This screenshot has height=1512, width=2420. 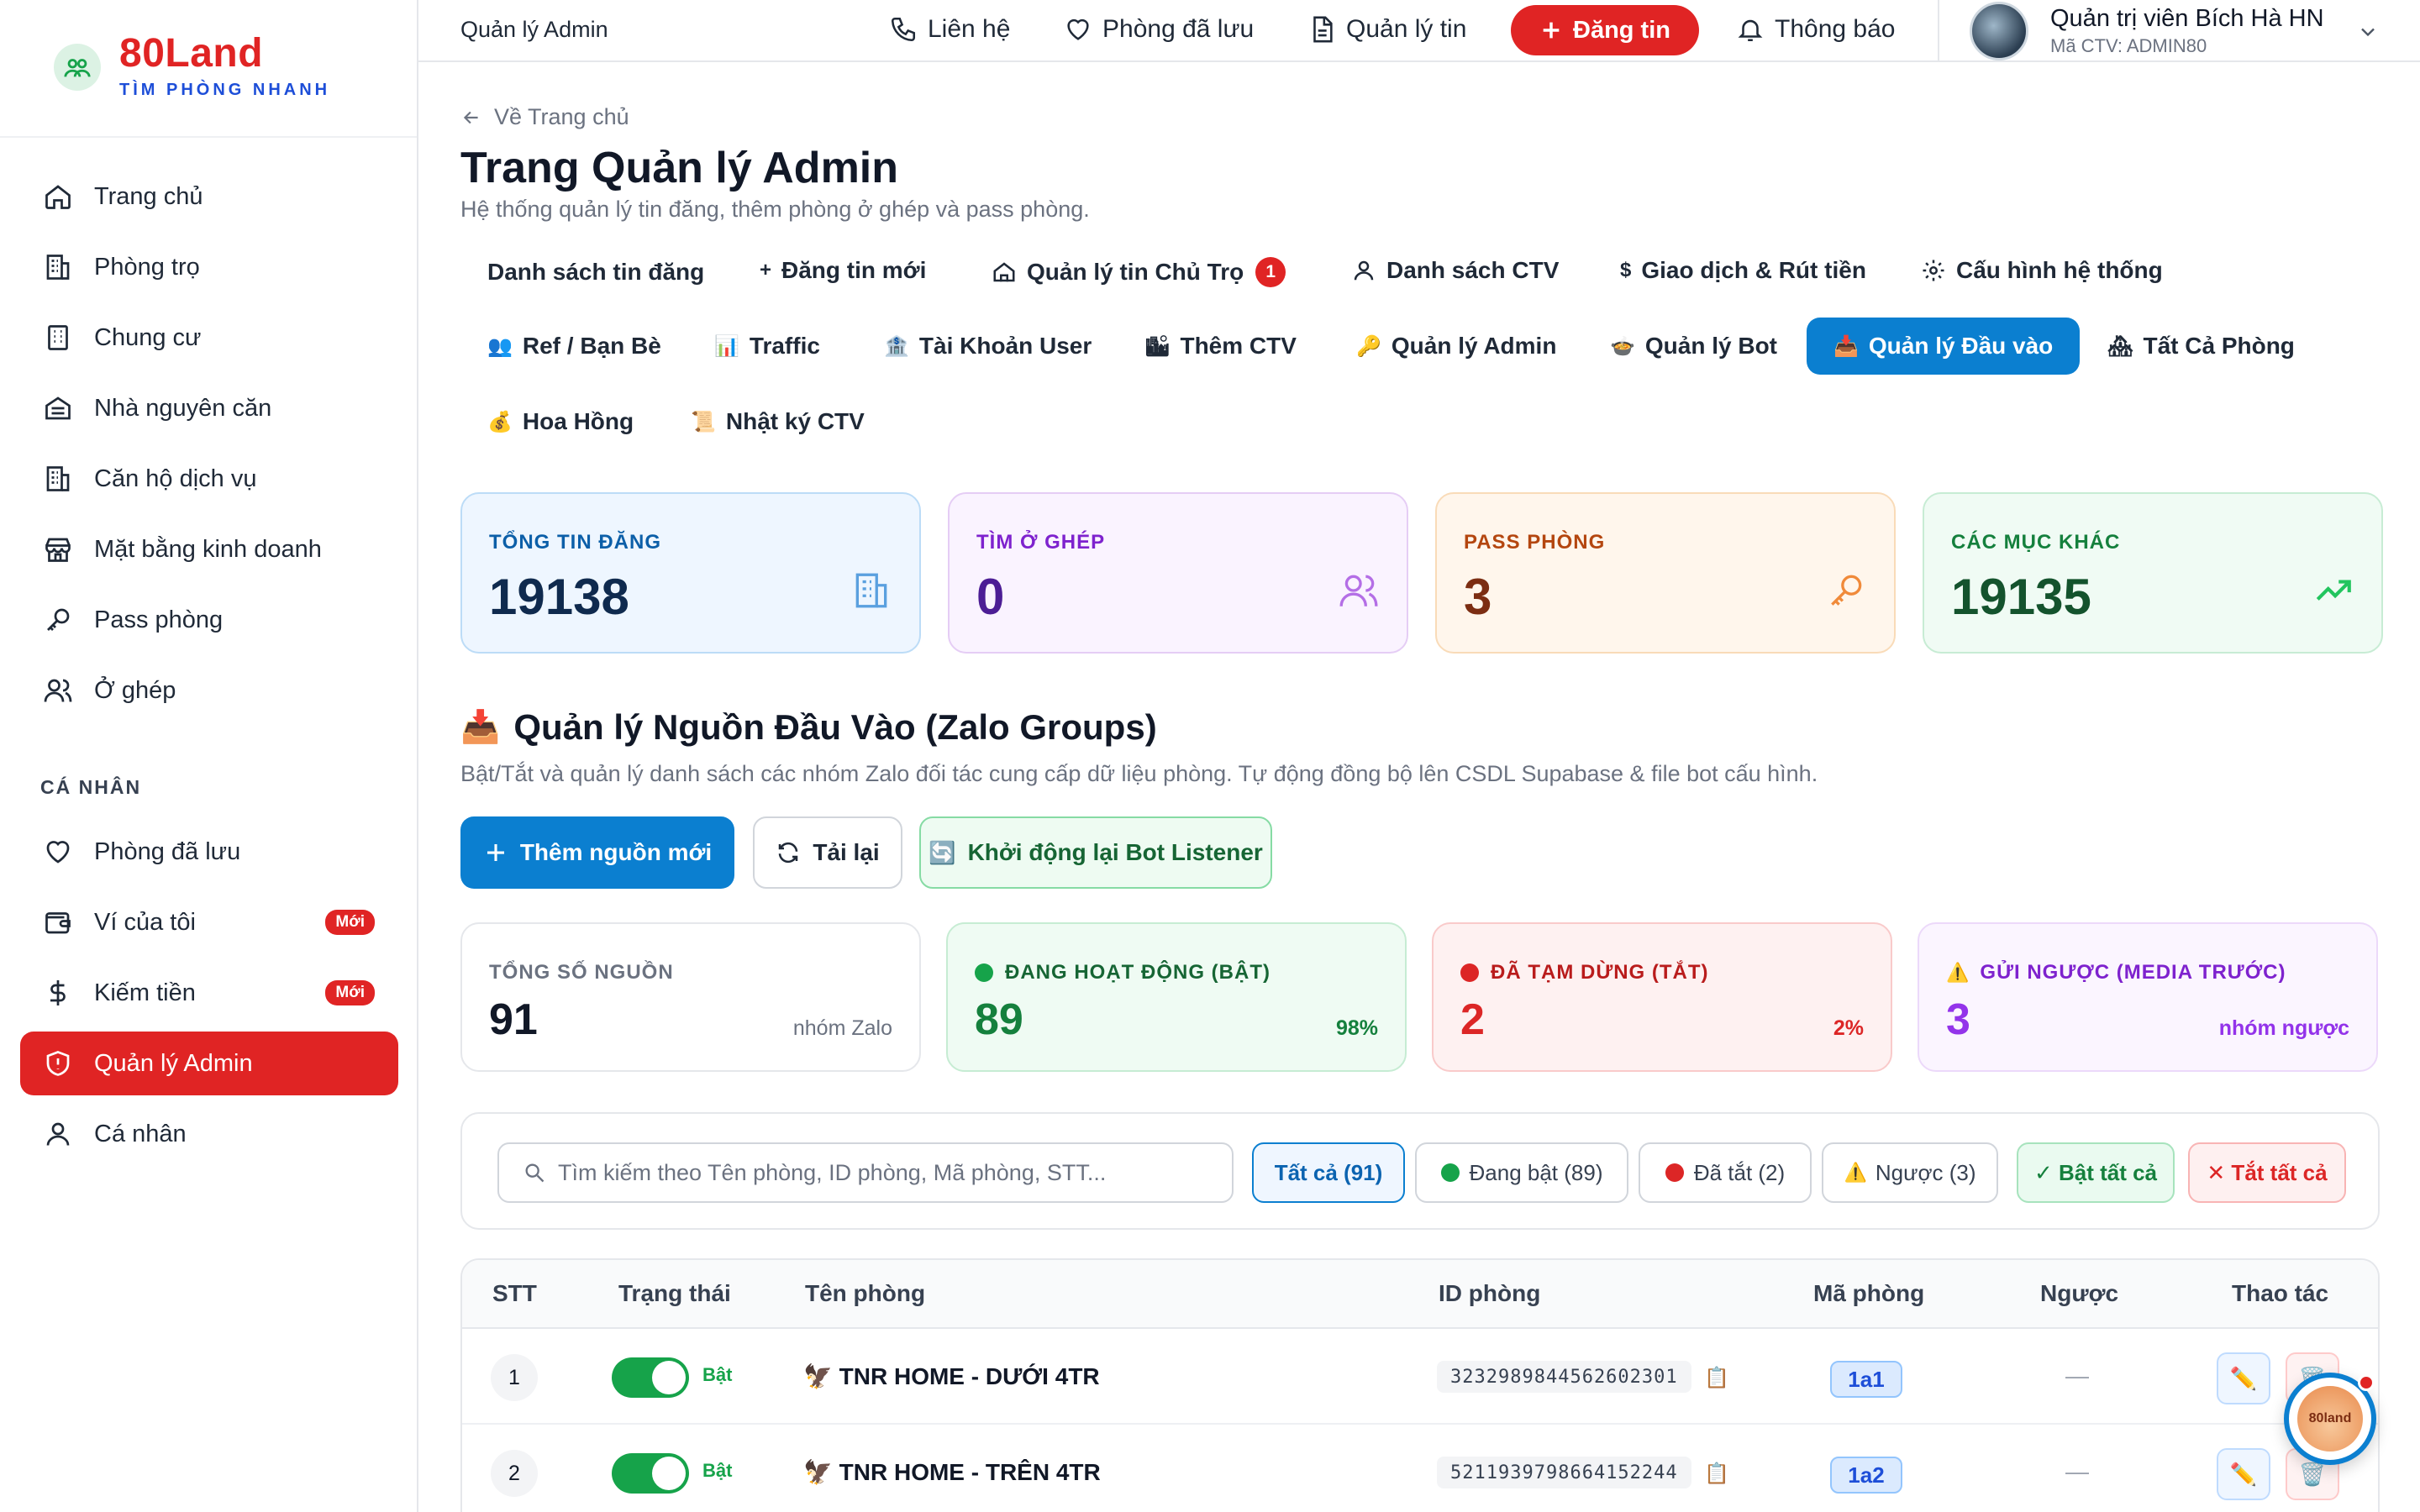 I want to click on restart-bot-button: 🔄 Khởi động lại Bot Listener, so click(x=1095, y=852).